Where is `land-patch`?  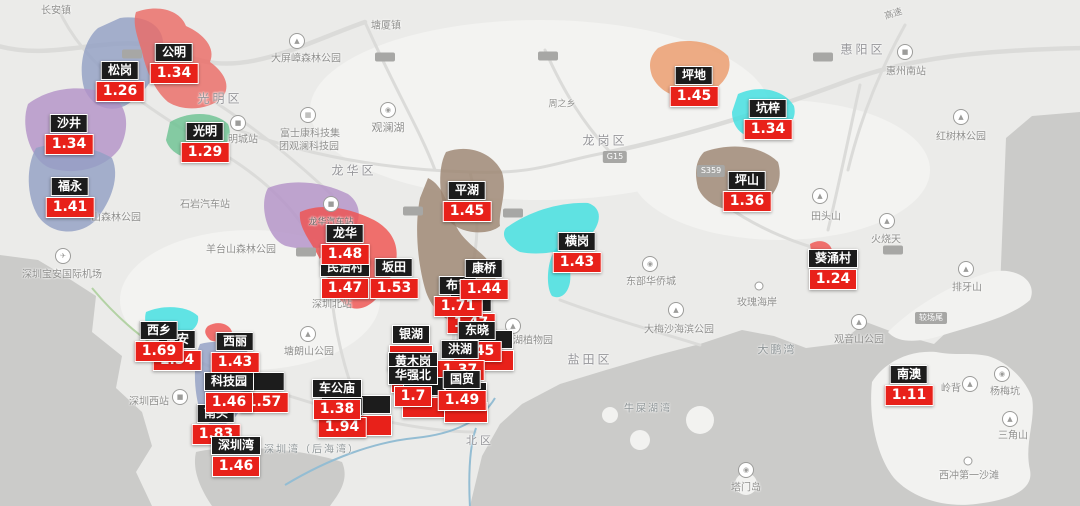 land-patch is located at coordinates (780, 170).